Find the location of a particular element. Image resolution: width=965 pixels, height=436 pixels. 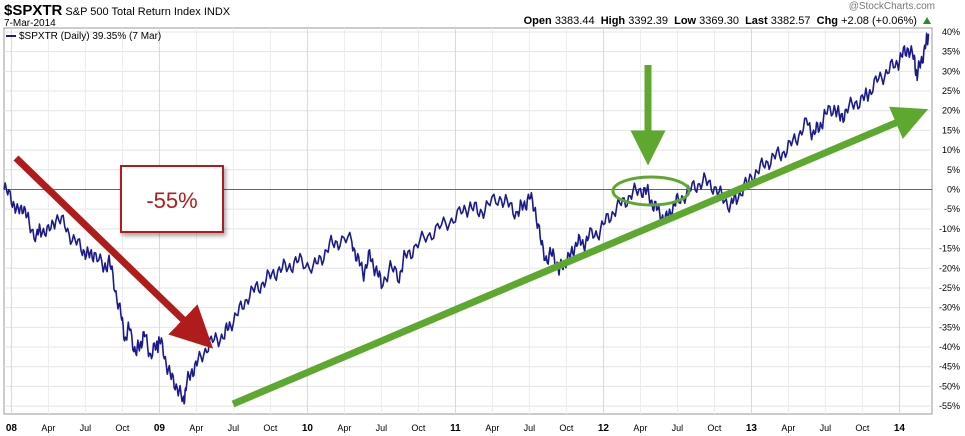

y-tick-label: -35% is located at coordinates (949, 327).